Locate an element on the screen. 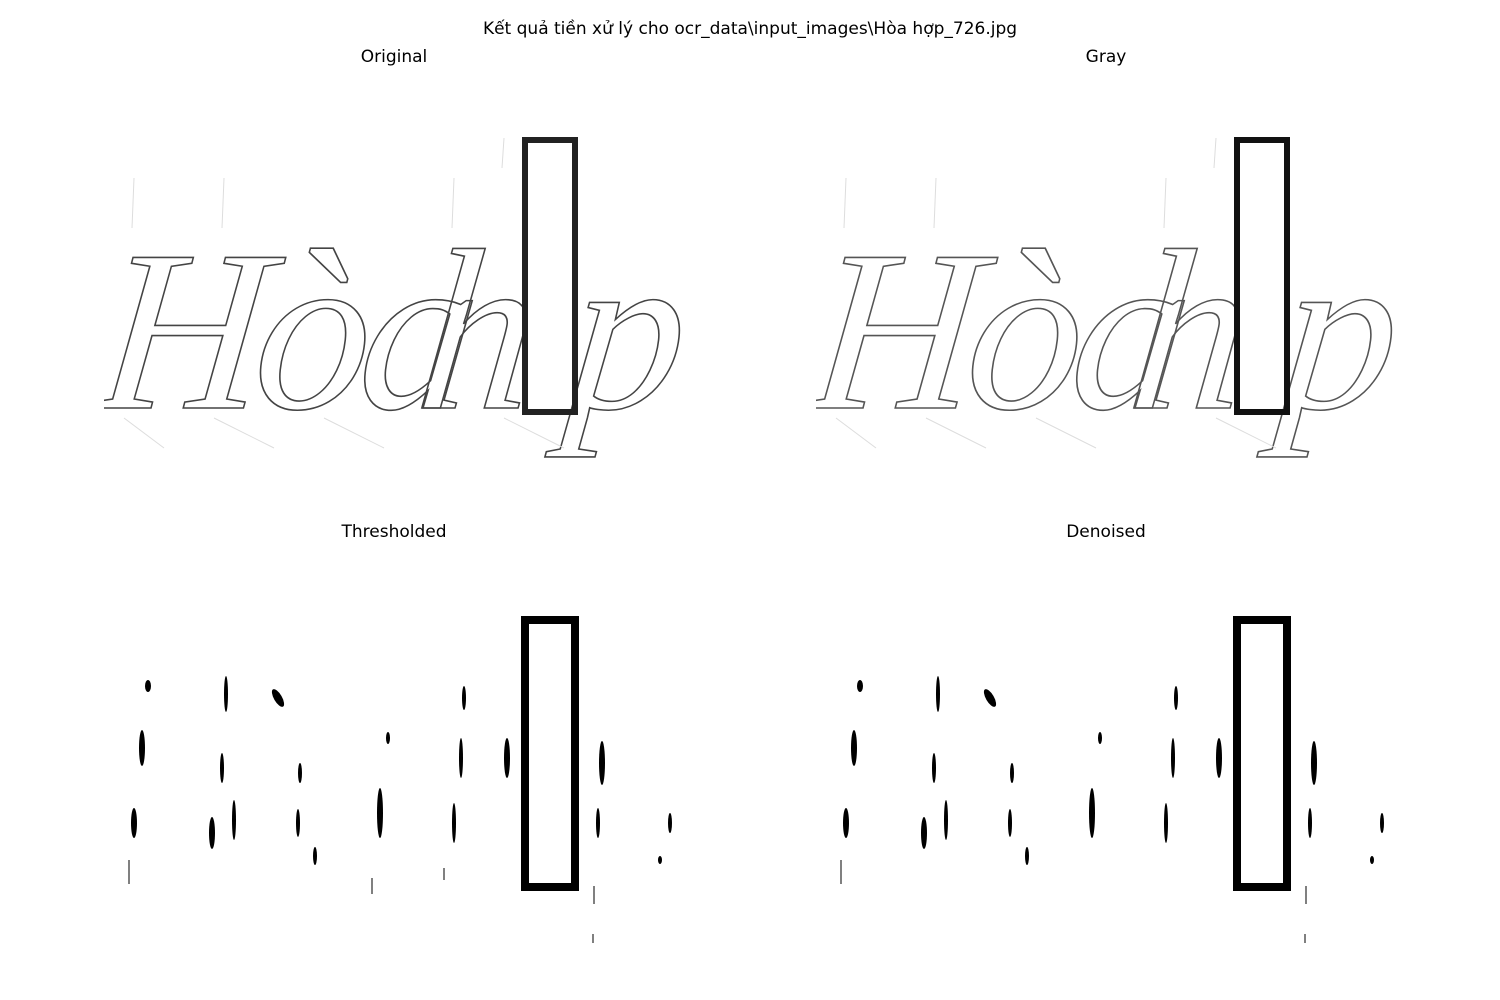 Image resolution: width=1500 pixels, height=1000 pixels. panel-title-denoised: Denoised is located at coordinates (1106, 532).